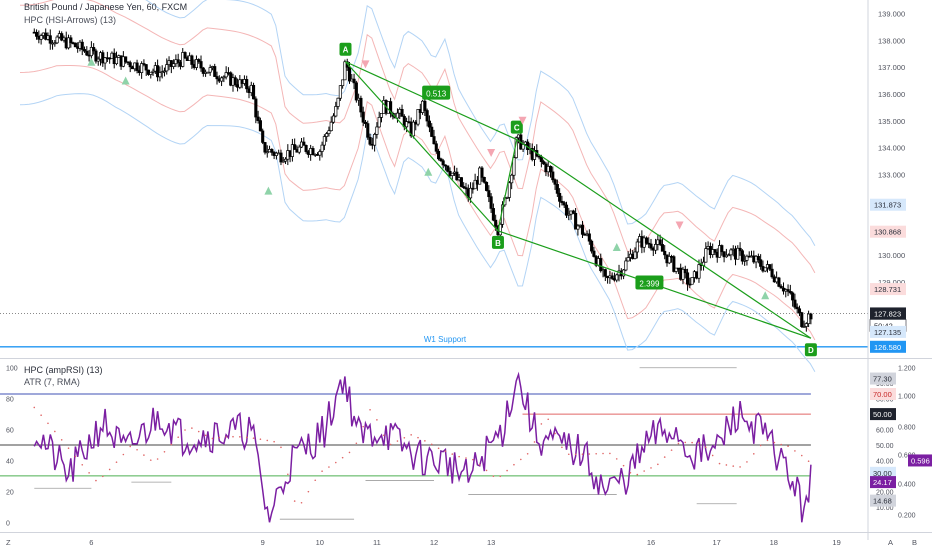 The image size is (932, 550). What do you see at coordinates (891, 94) in the screenshot?
I see `price-tick-label: 136.000` at bounding box center [891, 94].